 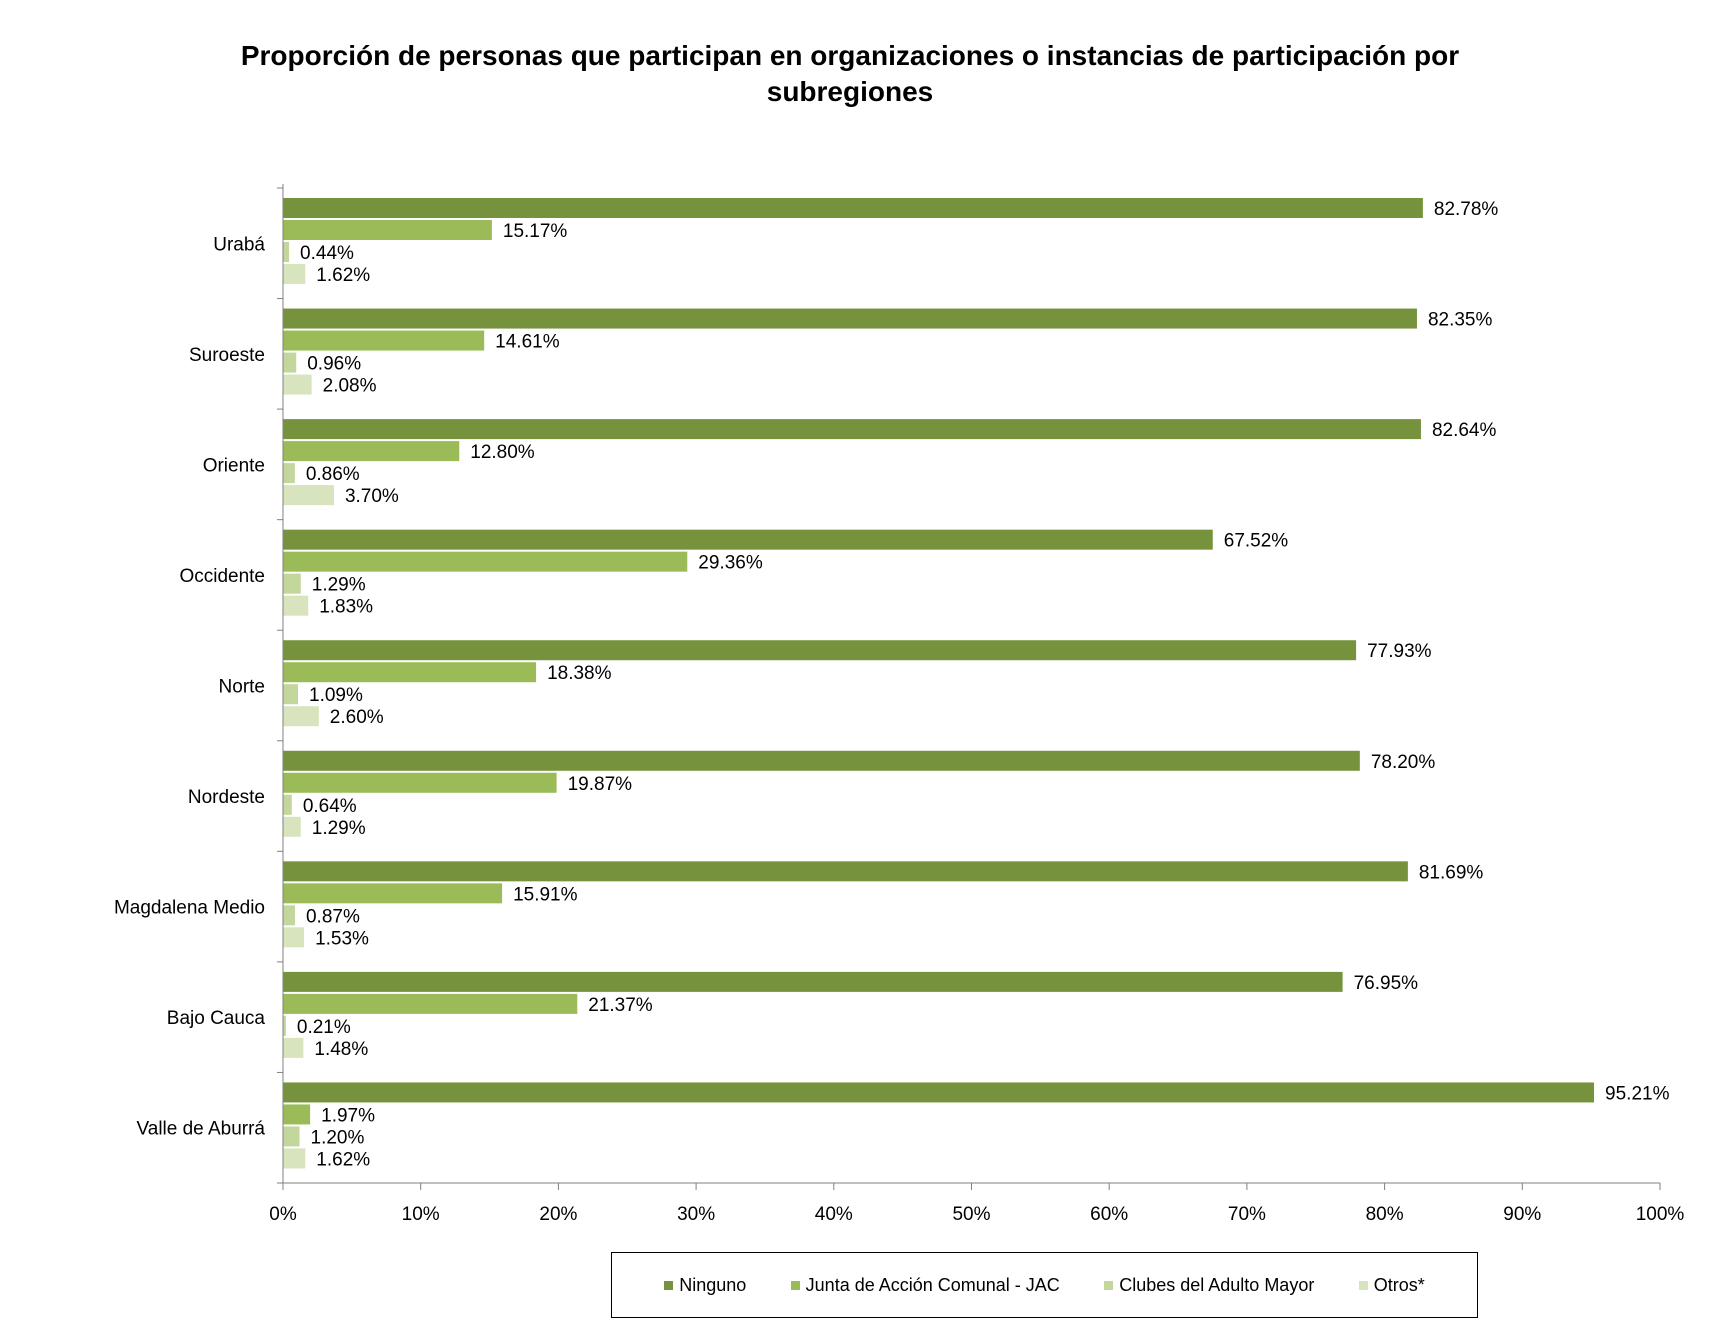 I want to click on category-label-8: Valle de Aburrá, so click(x=200, y=1129).